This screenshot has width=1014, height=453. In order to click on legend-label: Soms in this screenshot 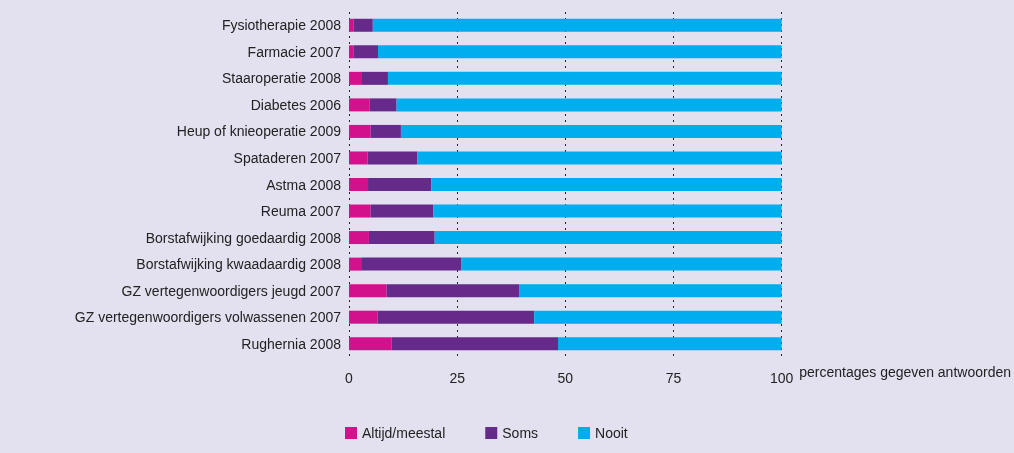, I will do `click(520, 433)`.